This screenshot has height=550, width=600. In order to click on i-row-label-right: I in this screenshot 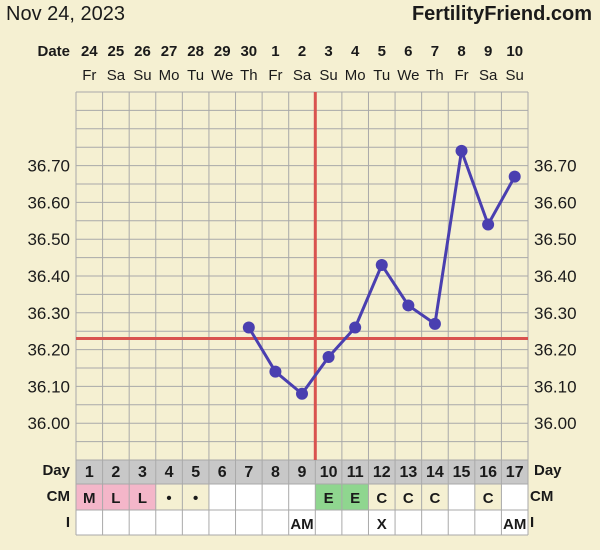, I will do `click(532, 522)`.